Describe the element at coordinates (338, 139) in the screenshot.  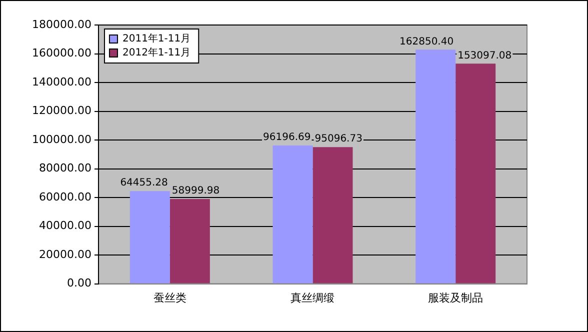
I see `data-label: 95096.73` at that location.